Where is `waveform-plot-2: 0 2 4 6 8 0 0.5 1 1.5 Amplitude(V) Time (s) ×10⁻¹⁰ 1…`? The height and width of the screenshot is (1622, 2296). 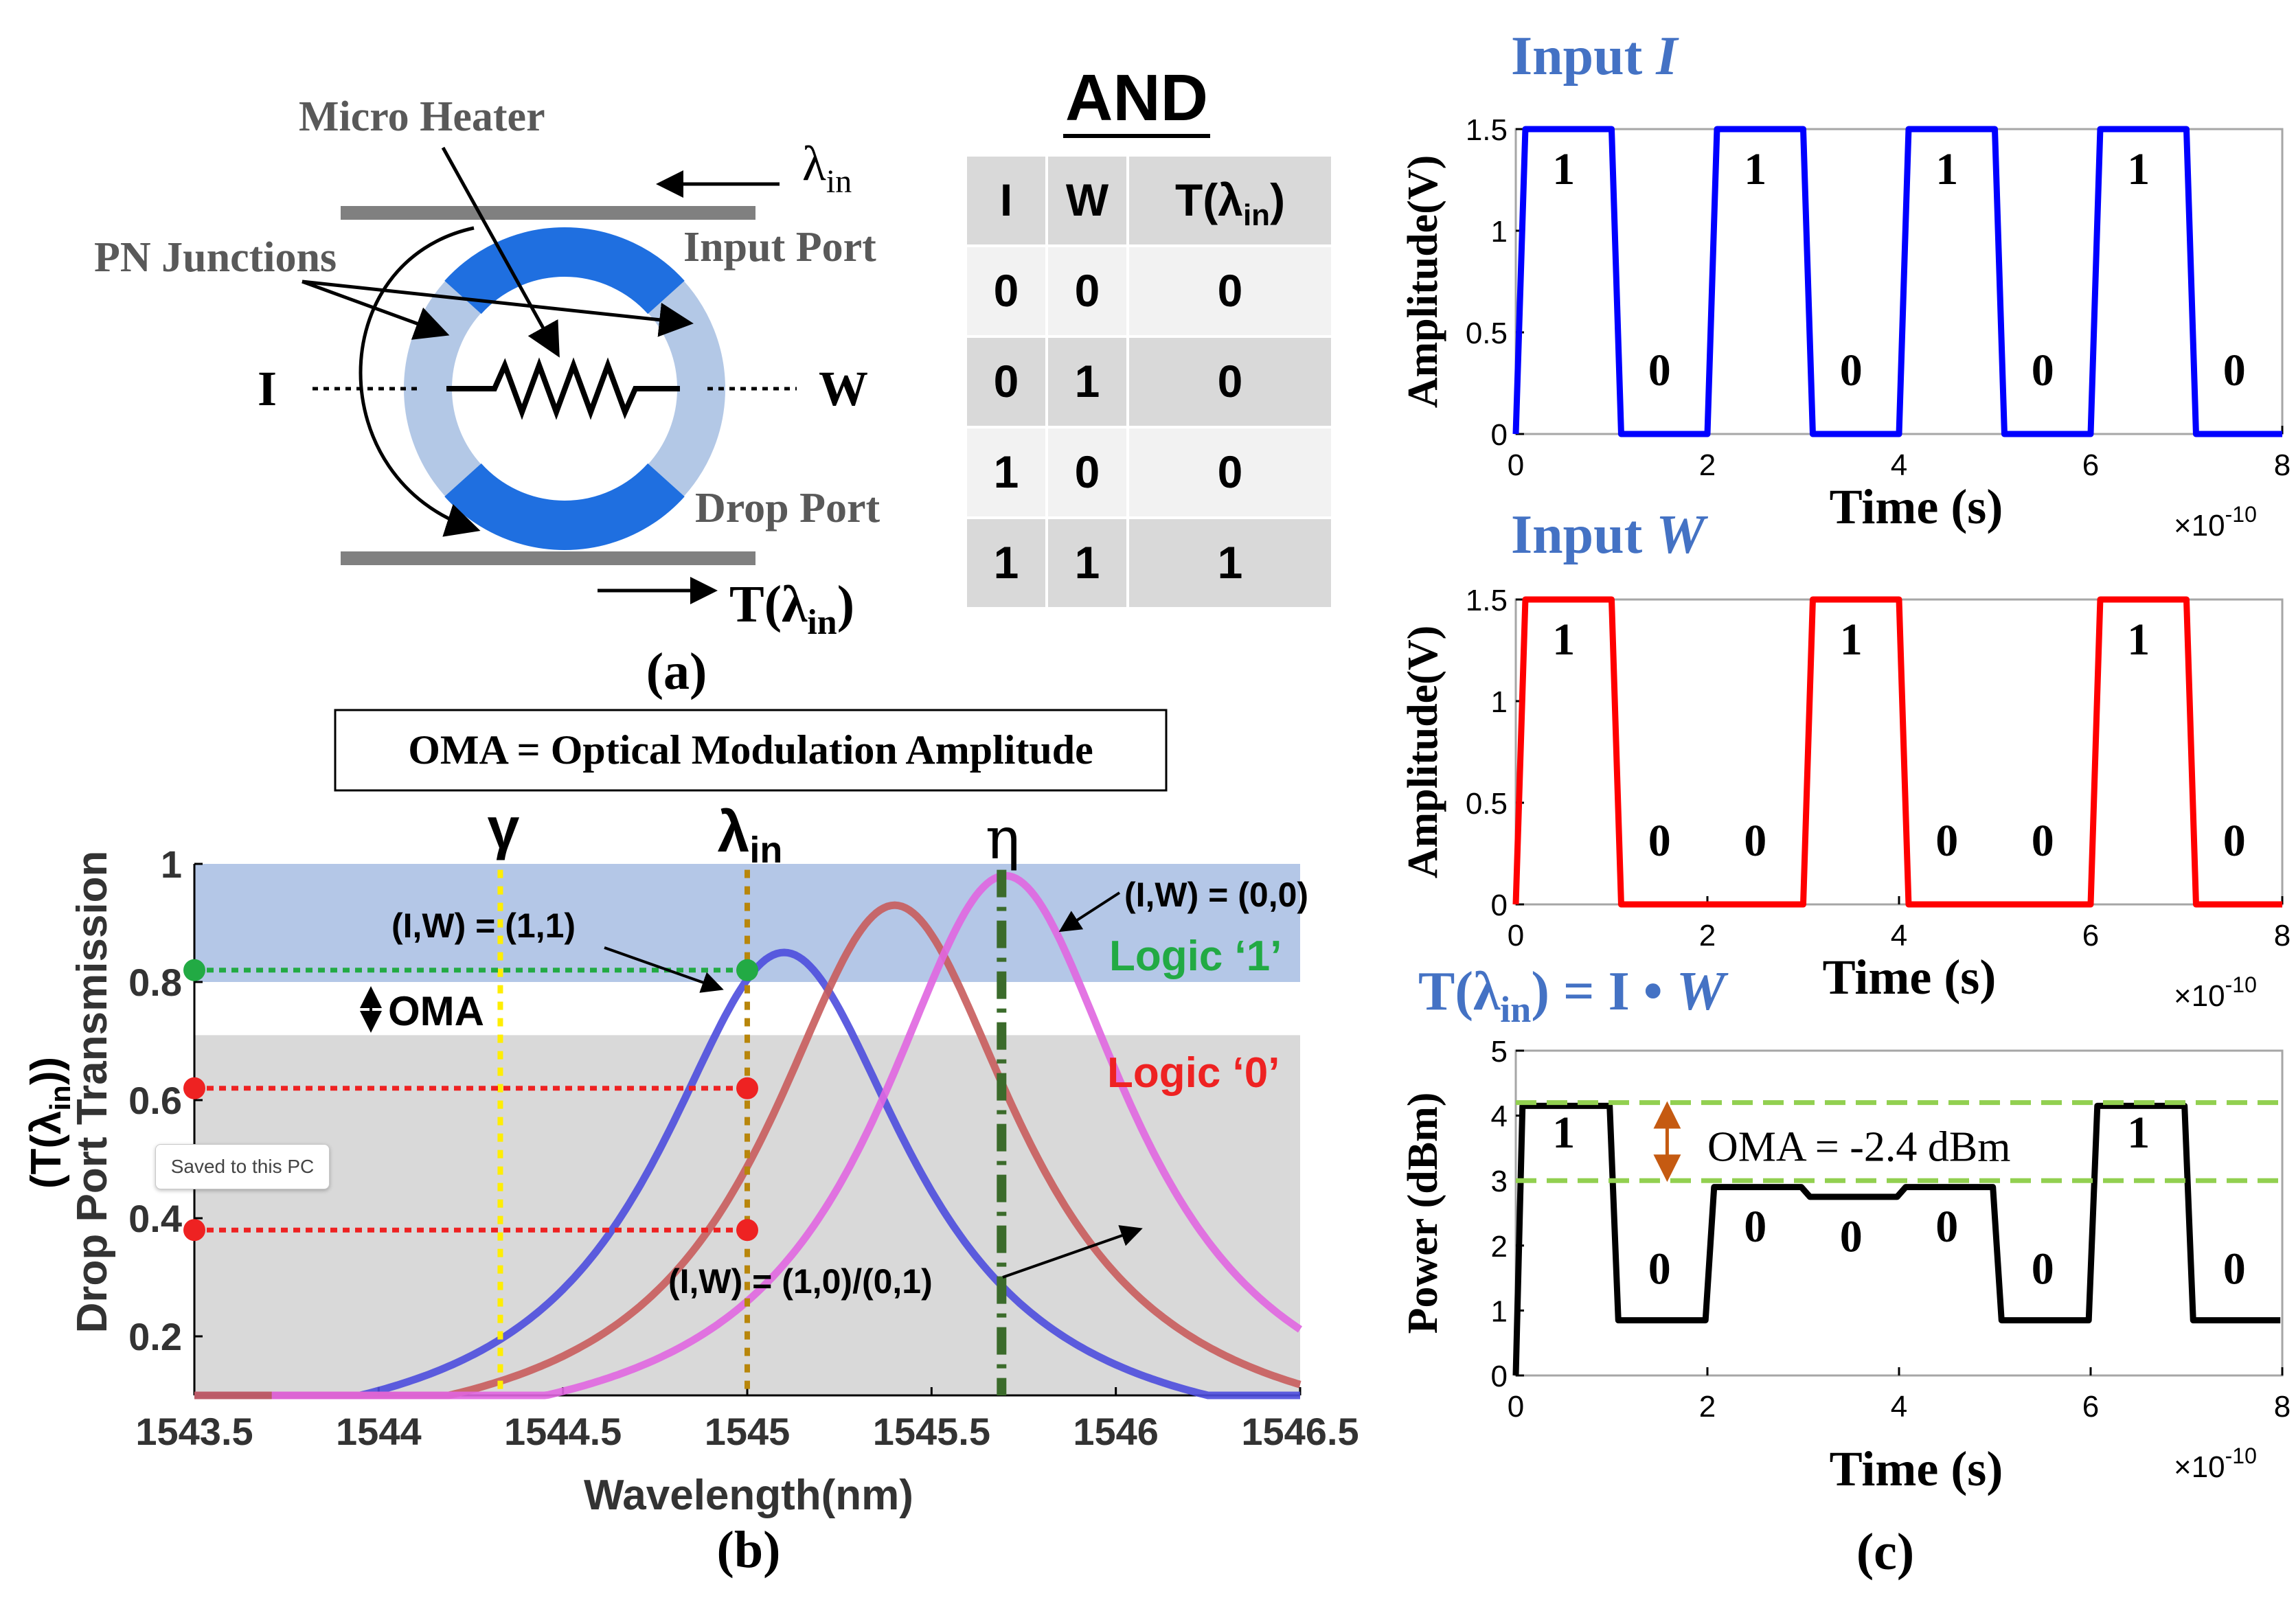 waveform-plot-2: 0 2 4 6 8 0 0.5 1 1.5 Amplitude(V) Time (s) ×10⁻¹⁰ 1… is located at coordinates (1845, 799).